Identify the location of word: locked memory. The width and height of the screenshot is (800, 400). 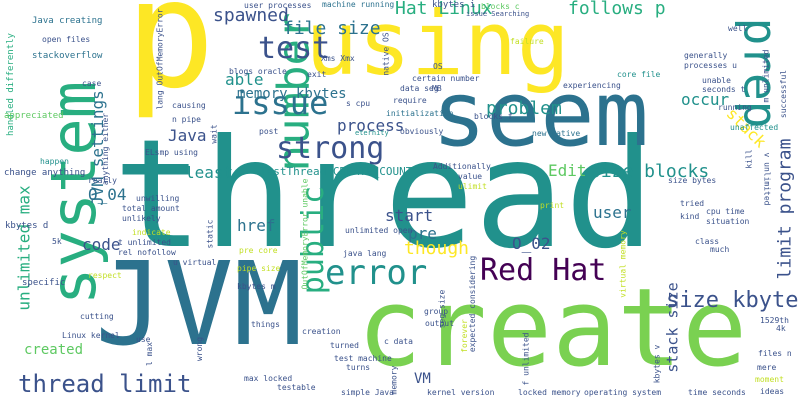
(549, 393).